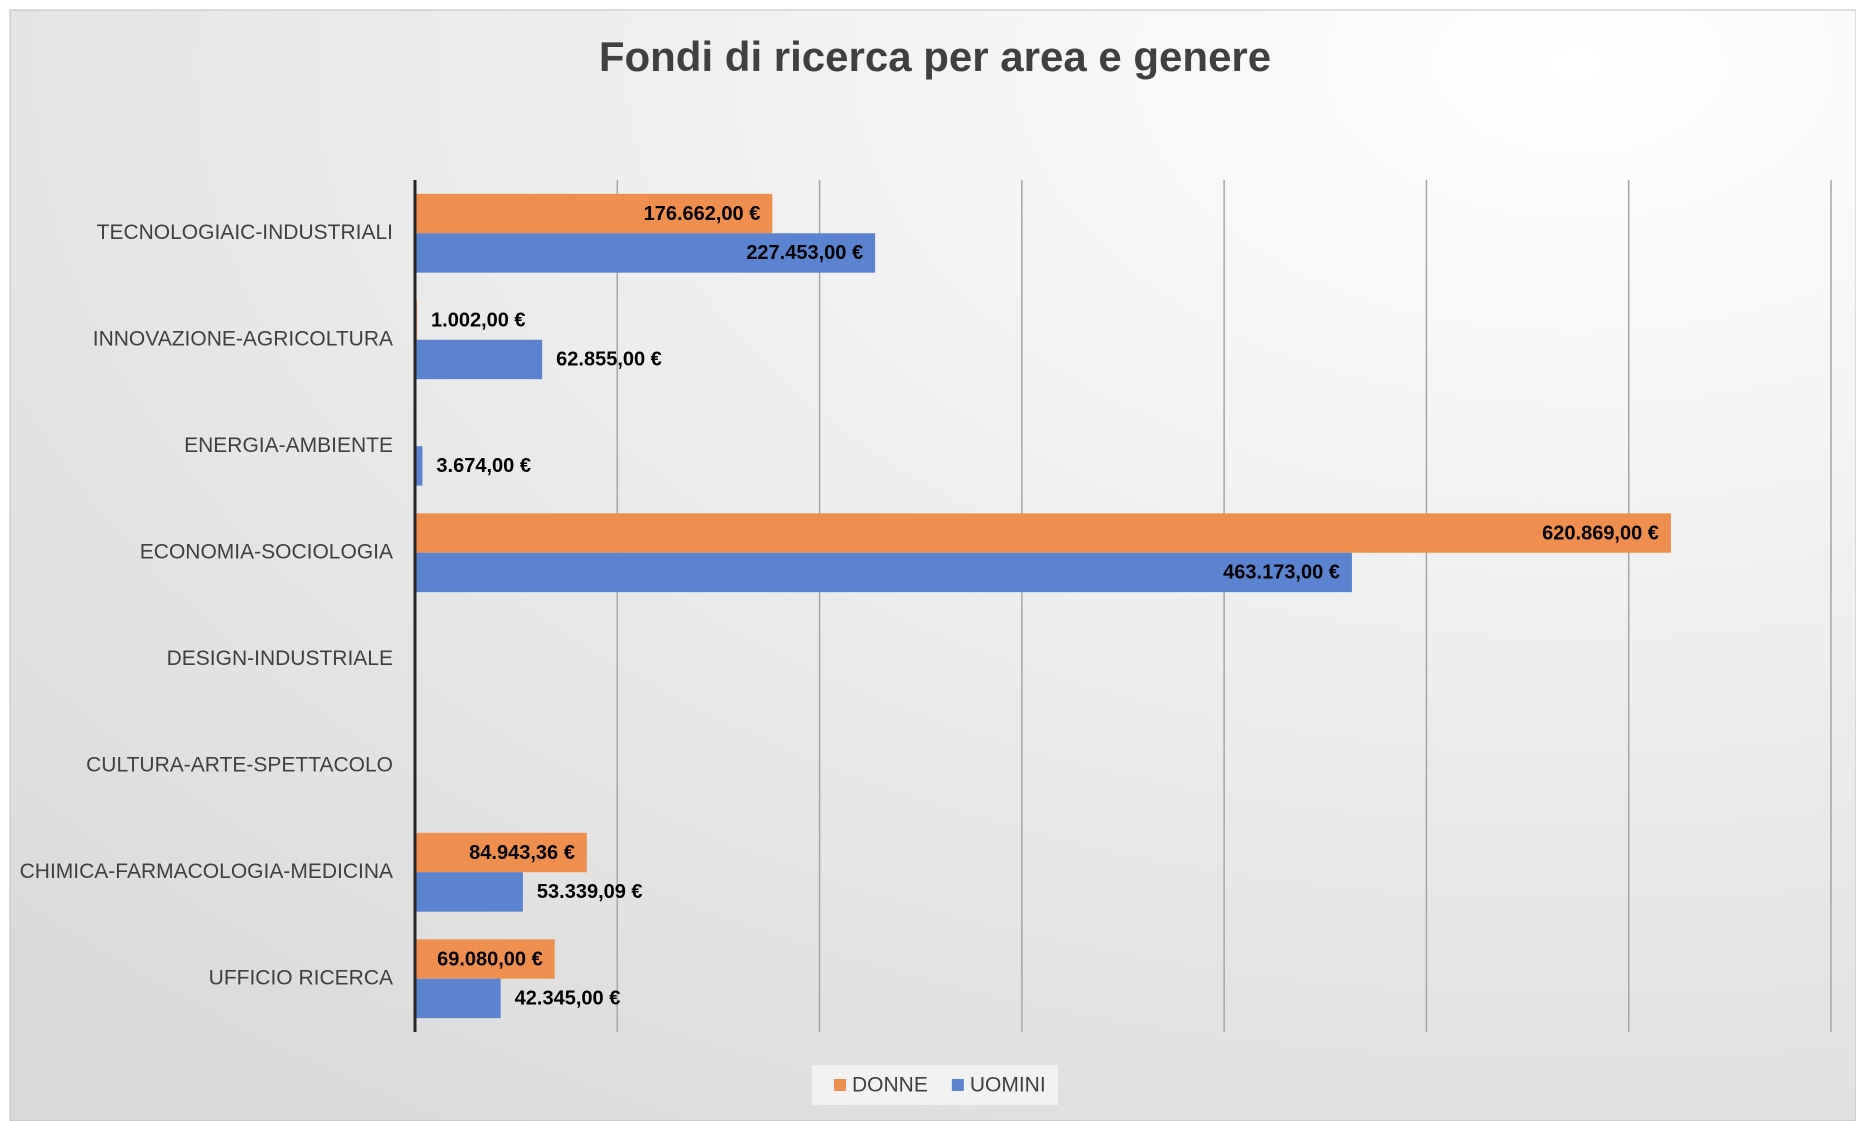  I want to click on data-label: 84.943,36 €, so click(522, 853).